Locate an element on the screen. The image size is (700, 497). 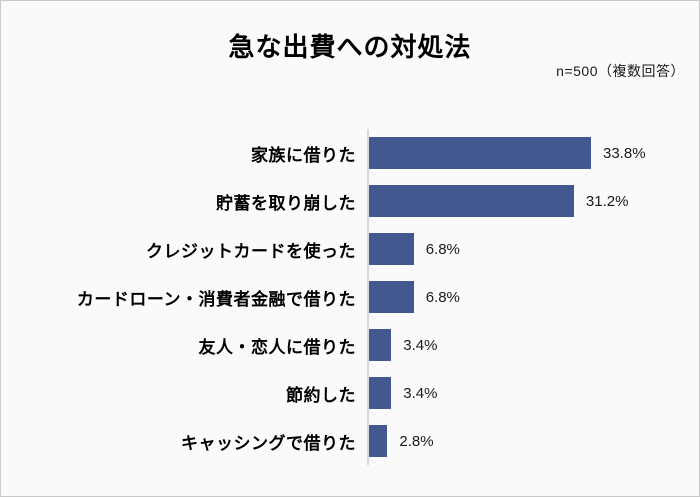
bar-row: カードローン・消費者金融で借りた 6.8% is located at coordinates (350, 297).